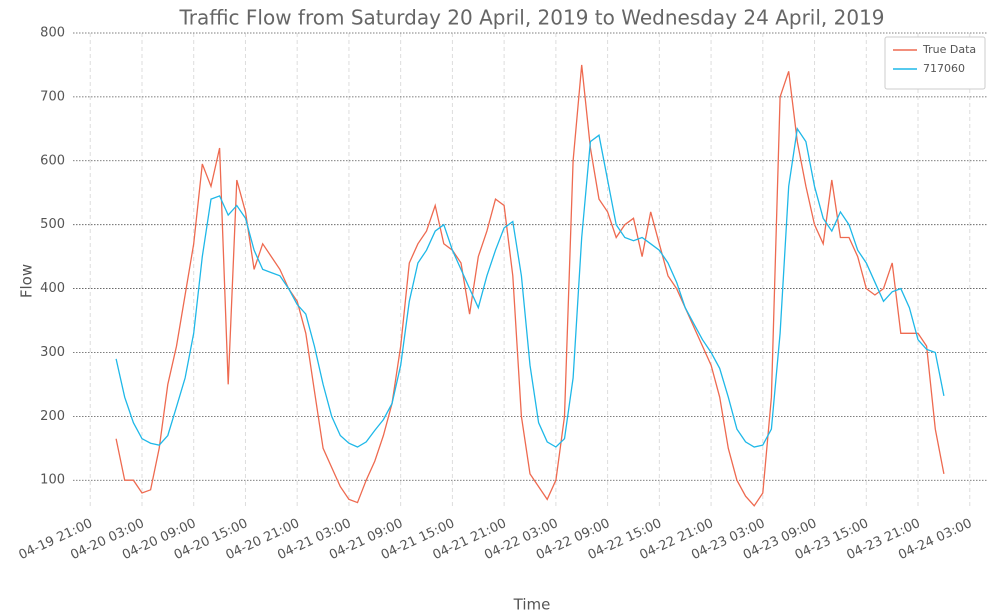 The image size is (987, 616). What do you see at coordinates (52, 416) in the screenshot?
I see `y-tick-label: 200` at bounding box center [52, 416].